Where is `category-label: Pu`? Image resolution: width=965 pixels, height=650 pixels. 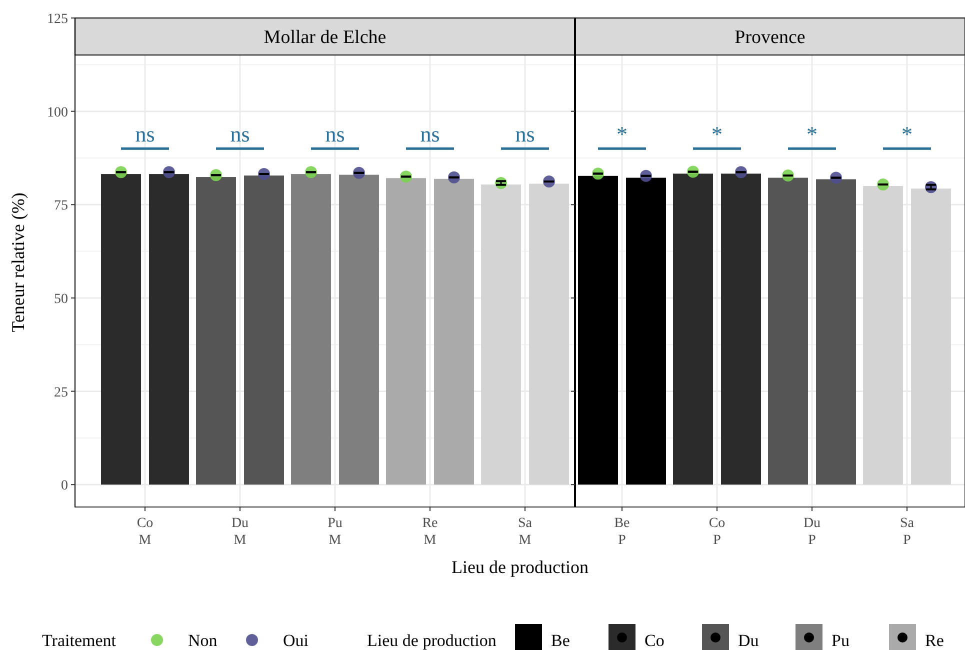 category-label: Pu is located at coordinates (841, 640).